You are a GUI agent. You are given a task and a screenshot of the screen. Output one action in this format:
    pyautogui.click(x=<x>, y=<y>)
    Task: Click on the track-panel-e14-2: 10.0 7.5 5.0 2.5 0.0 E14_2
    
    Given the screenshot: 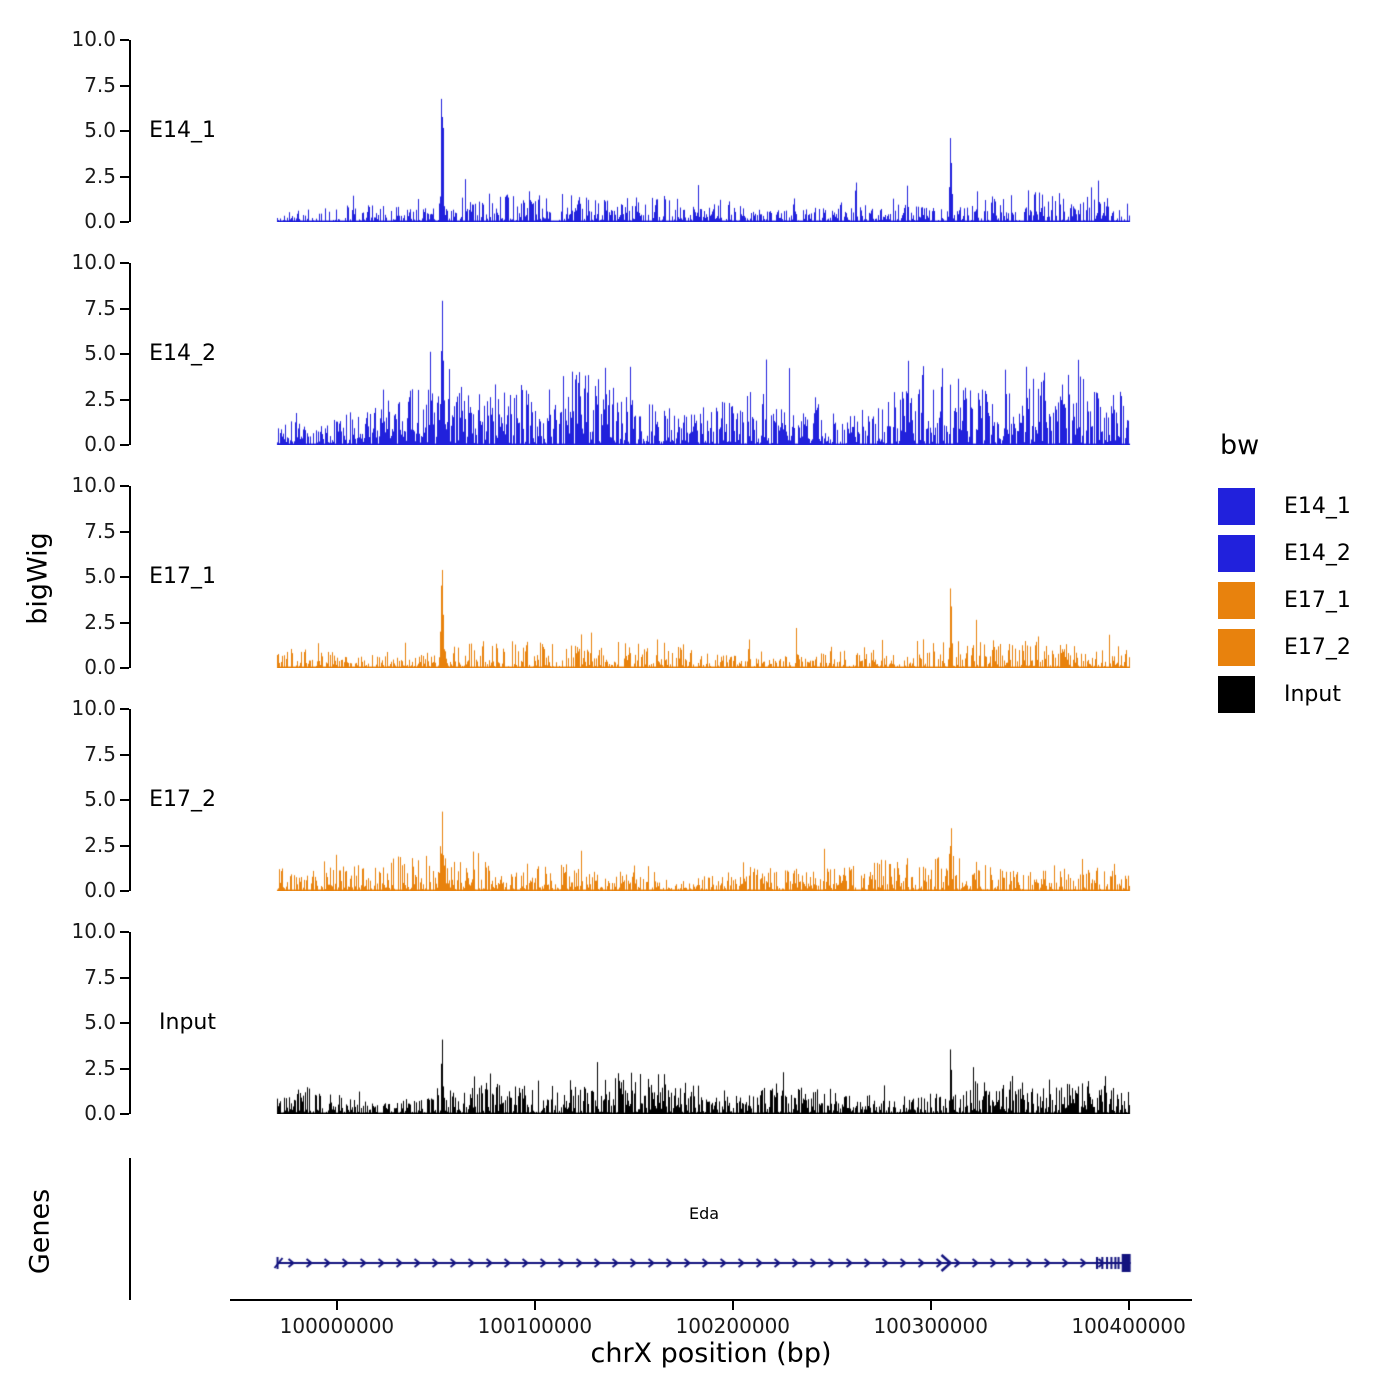 What is the action you would take?
    pyautogui.click(x=700, y=353)
    